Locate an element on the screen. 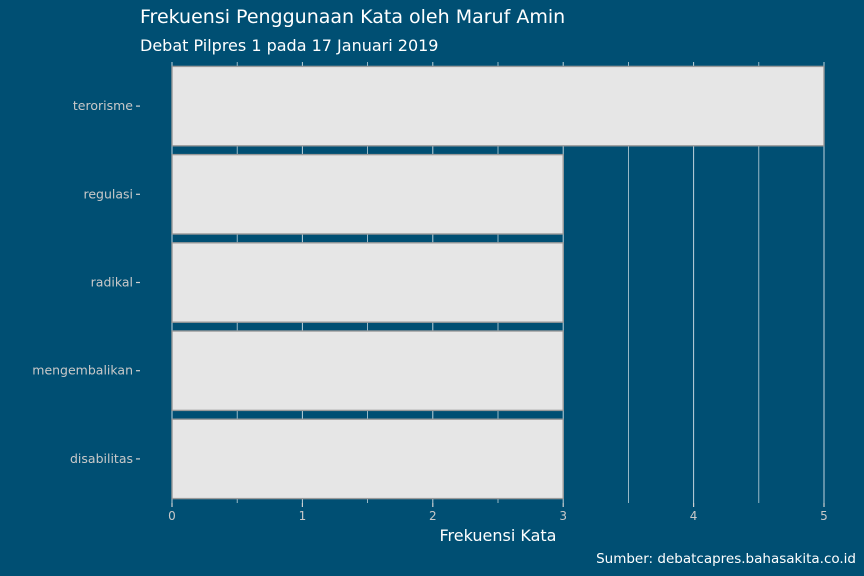 This screenshot has height=576, width=864. x-tick-label: 4 is located at coordinates (694, 516).